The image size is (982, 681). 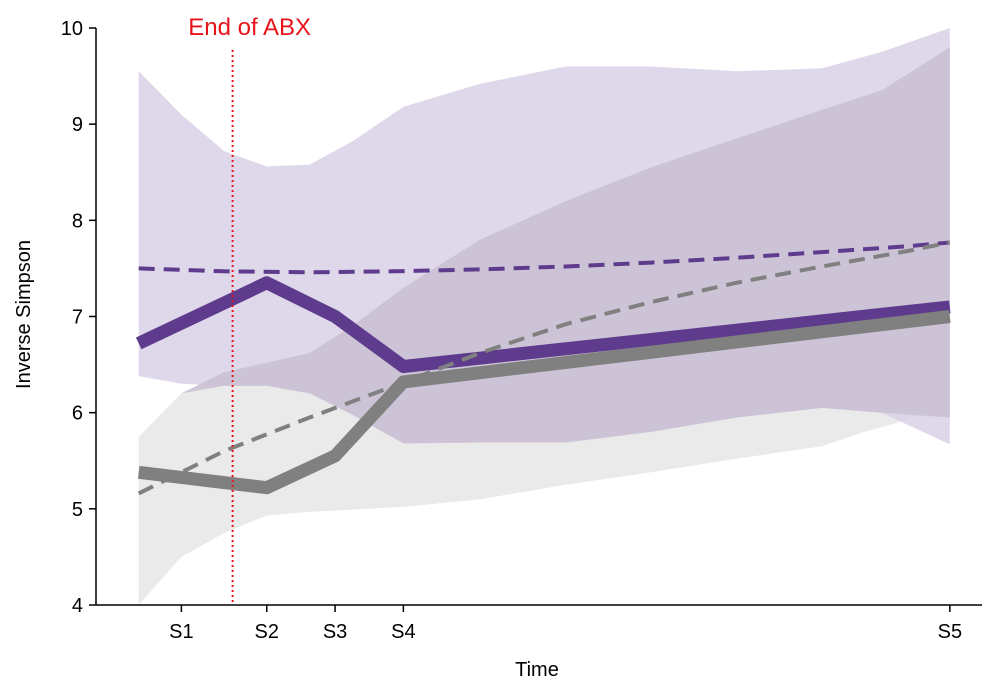 What do you see at coordinates (950, 632) in the screenshot?
I see `x-tick-label: S5` at bounding box center [950, 632].